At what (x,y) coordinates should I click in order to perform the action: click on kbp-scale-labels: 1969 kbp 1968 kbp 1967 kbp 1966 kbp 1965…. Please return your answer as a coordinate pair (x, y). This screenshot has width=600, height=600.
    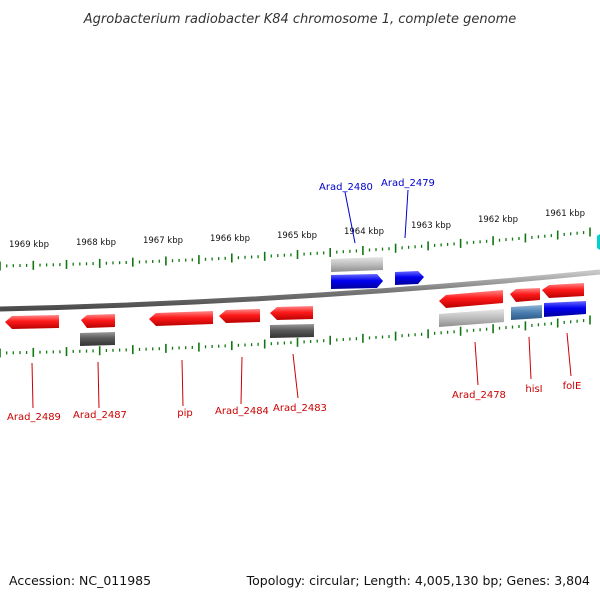
    Looking at the image, I should click on (297, 229).